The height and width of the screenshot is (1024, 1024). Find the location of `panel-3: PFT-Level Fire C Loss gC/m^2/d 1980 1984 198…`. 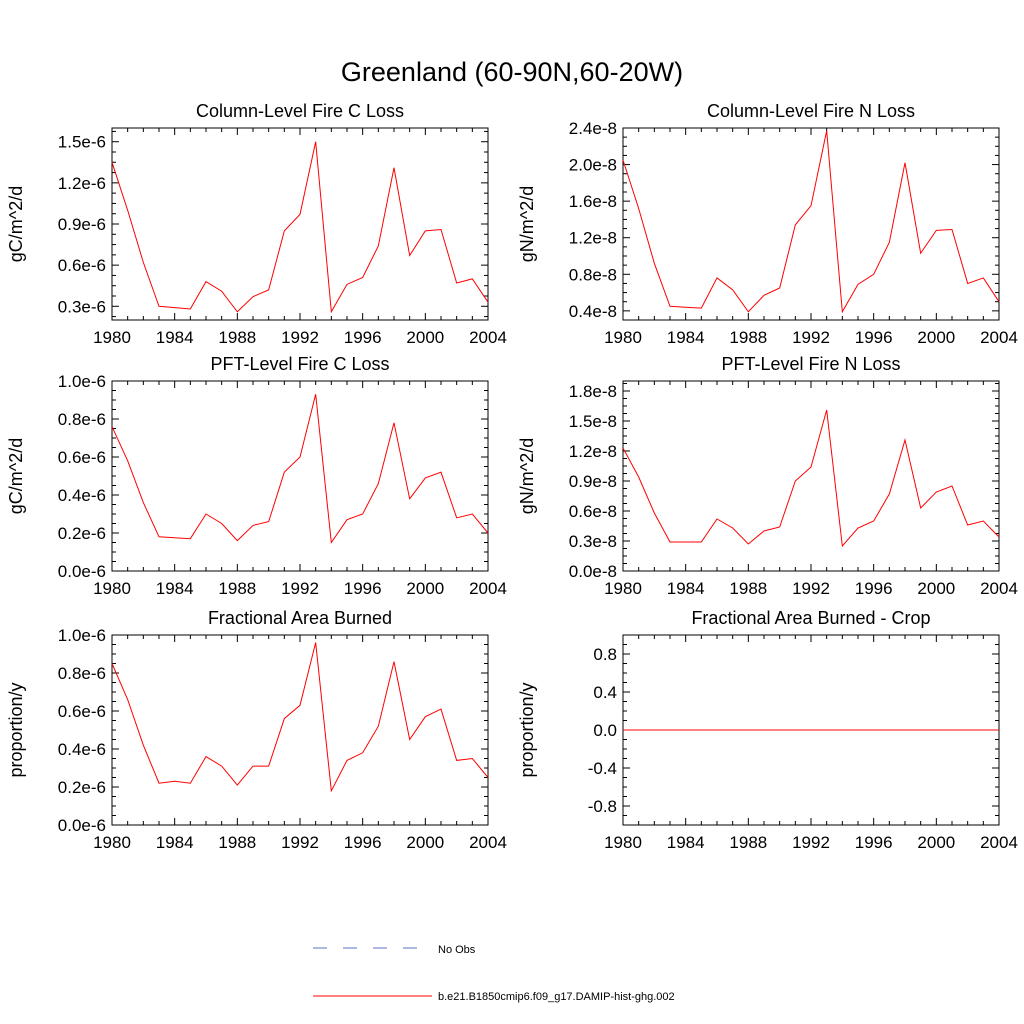

panel-3: PFT-Level Fire C Loss gC/m^2/d 1980 1984 198… is located at coordinates (256, 476).